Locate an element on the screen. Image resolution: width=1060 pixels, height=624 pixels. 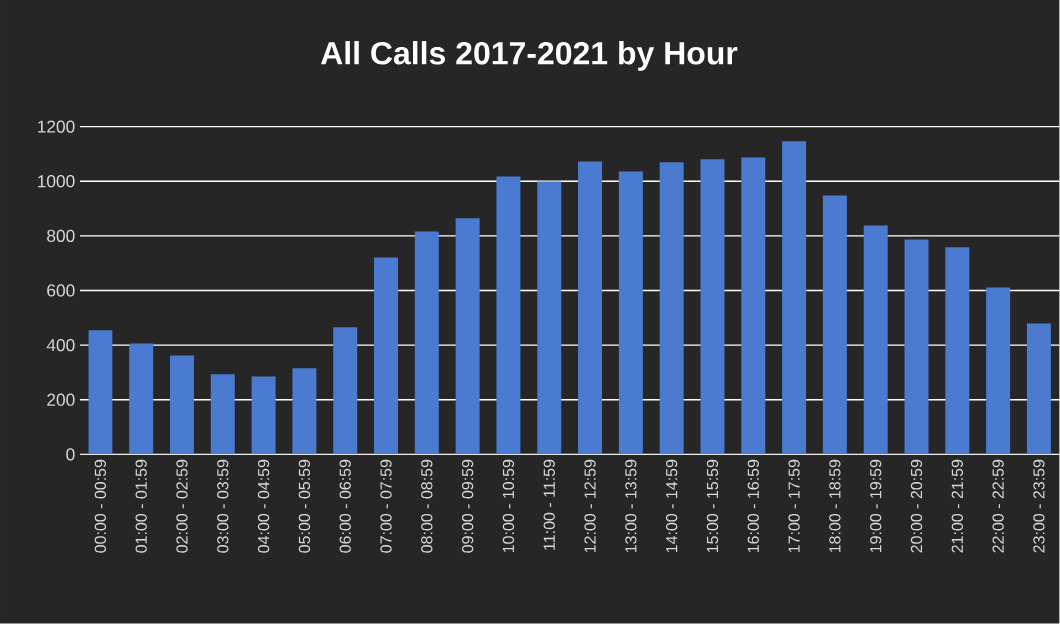
x-tick-label: 22:00 - 22:59 is located at coordinates (998, 506).